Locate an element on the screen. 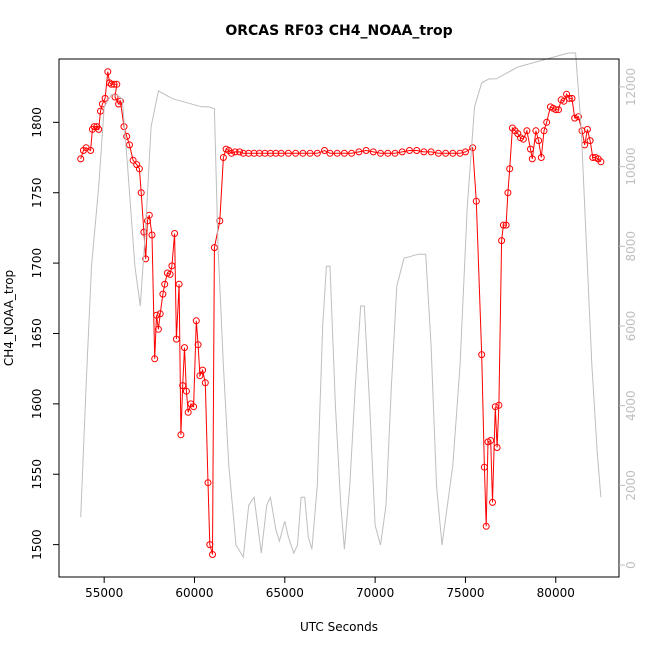 This screenshot has height=654, width=650. y2-tick-label: 12000 is located at coordinates (631, 87).